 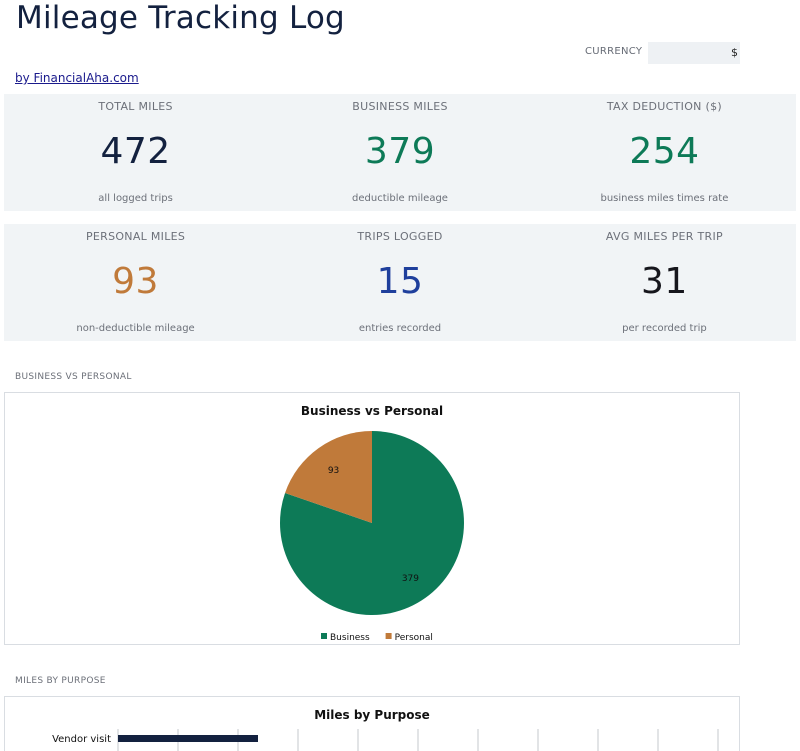 I want to click on byline-link: by FinancialAha.com, so click(x=77, y=78).